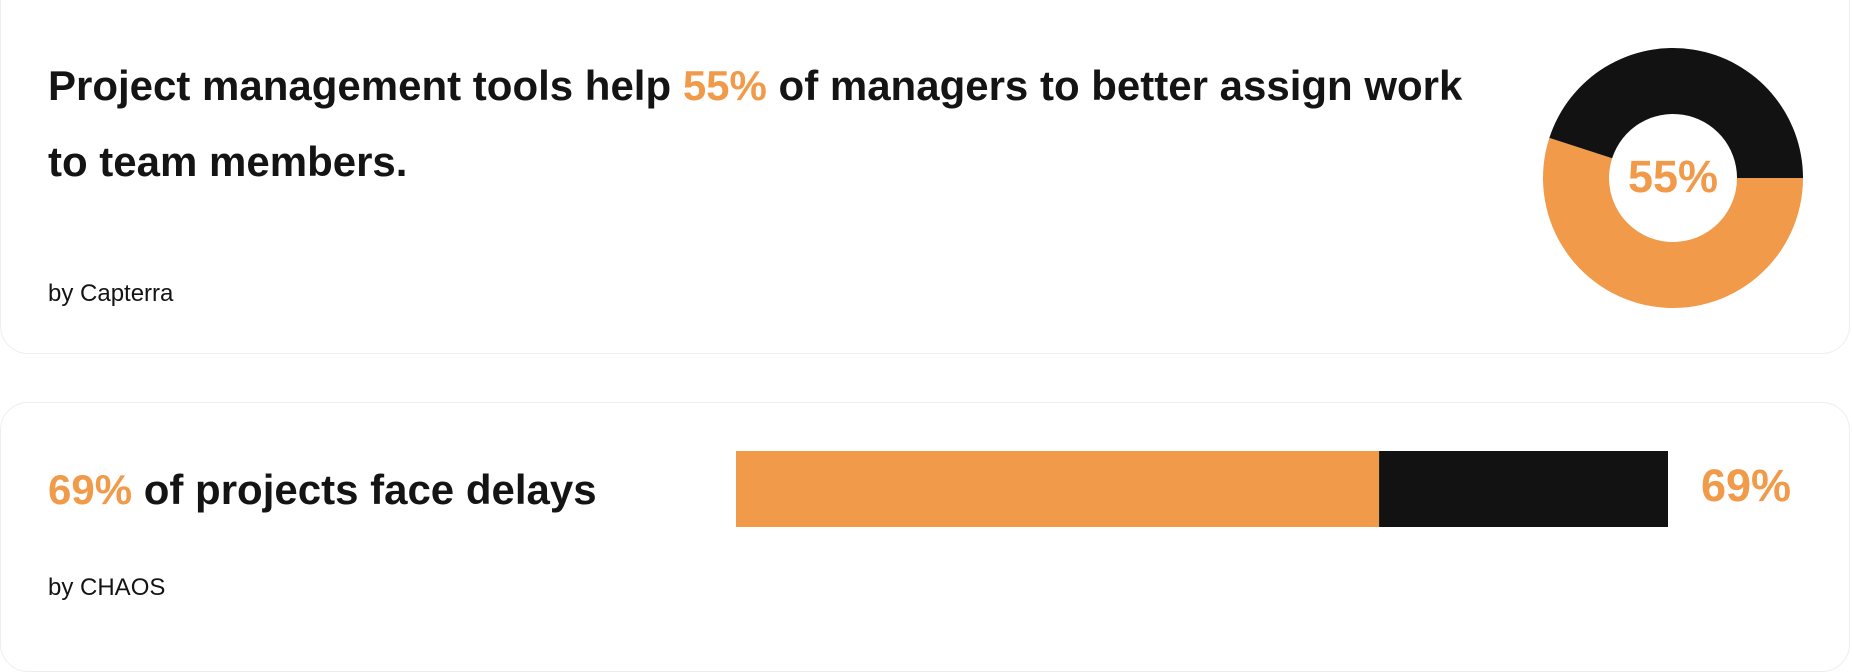 The image size is (1852, 672). I want to click on headline-text: Project management tools help, so click(360, 85).